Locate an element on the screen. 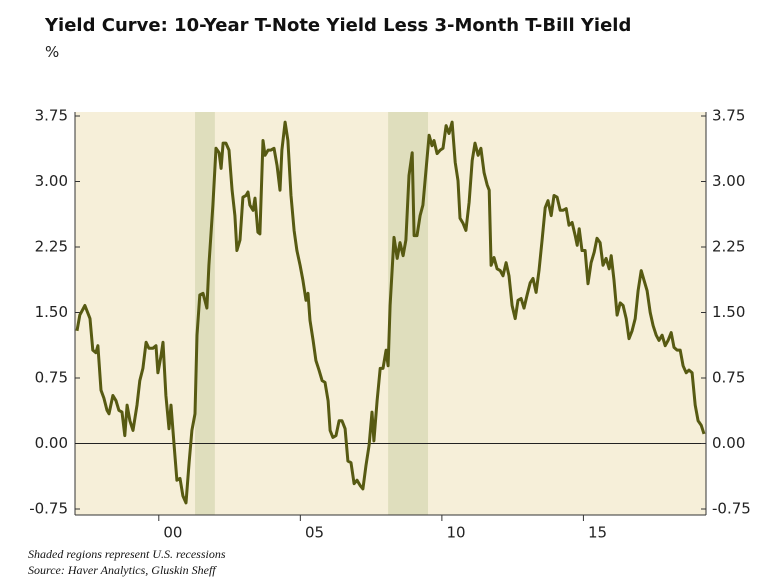 The image size is (774, 584). y2-tick-label: 0.00 is located at coordinates (728, 443).